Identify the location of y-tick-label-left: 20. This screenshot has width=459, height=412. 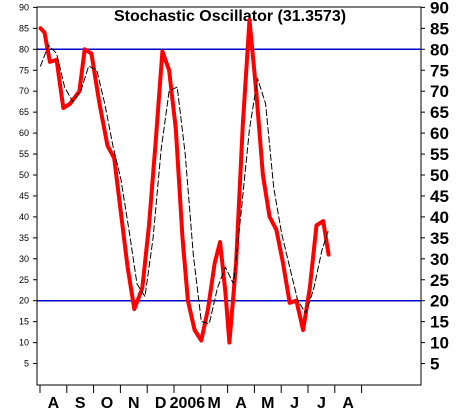
(24, 301).